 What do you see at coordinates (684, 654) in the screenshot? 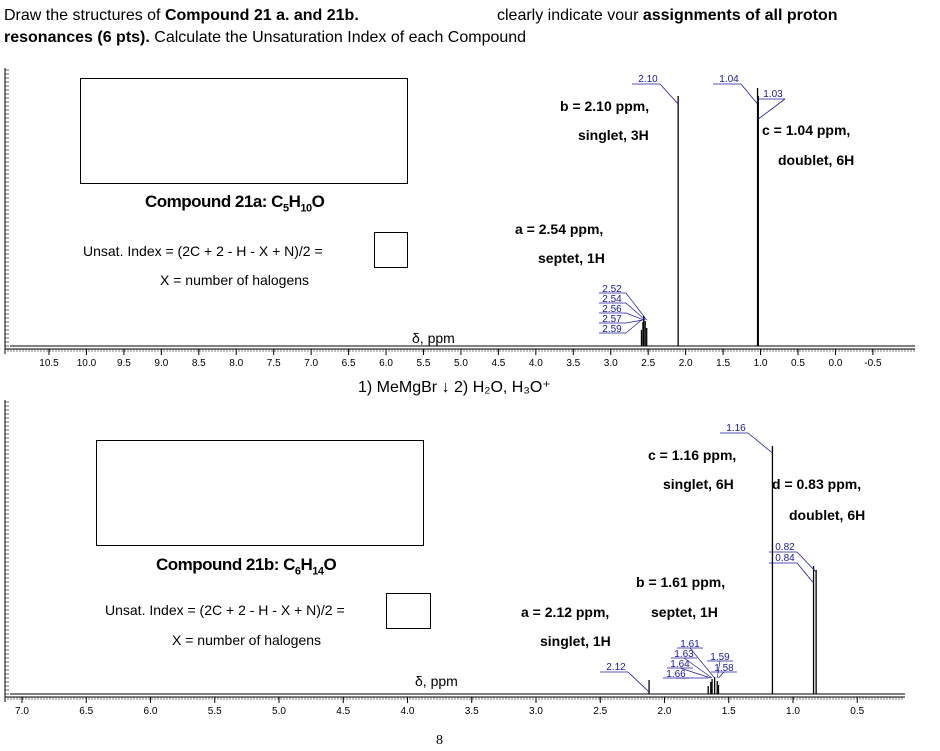
I see `cluster-label-21b: 1.63` at bounding box center [684, 654].